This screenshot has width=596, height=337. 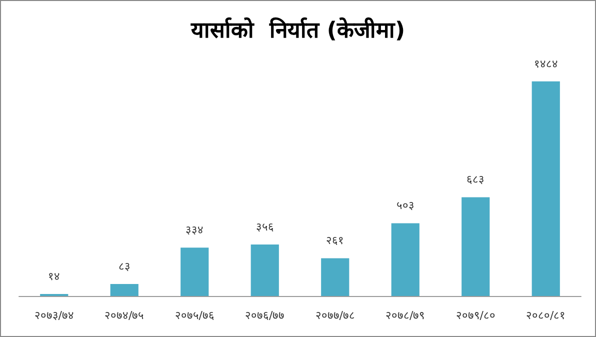 I want to click on x-tick-label: २०७७/७८, so click(x=335, y=315).